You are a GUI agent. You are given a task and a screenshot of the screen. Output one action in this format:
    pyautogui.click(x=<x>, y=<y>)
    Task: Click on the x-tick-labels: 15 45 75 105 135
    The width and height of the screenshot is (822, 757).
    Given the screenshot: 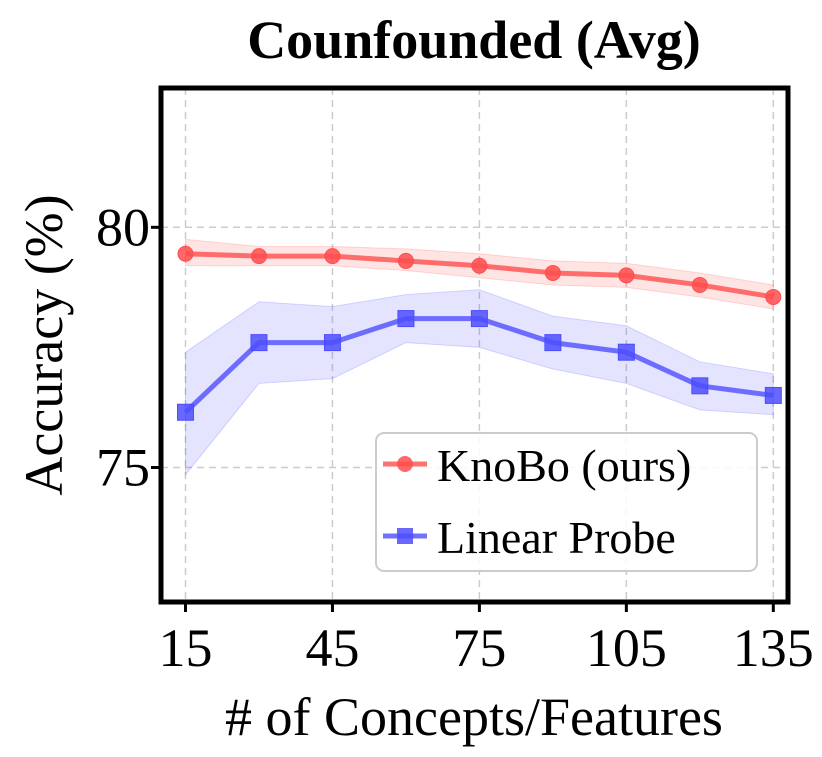 What is the action you would take?
    pyautogui.click(x=486, y=640)
    